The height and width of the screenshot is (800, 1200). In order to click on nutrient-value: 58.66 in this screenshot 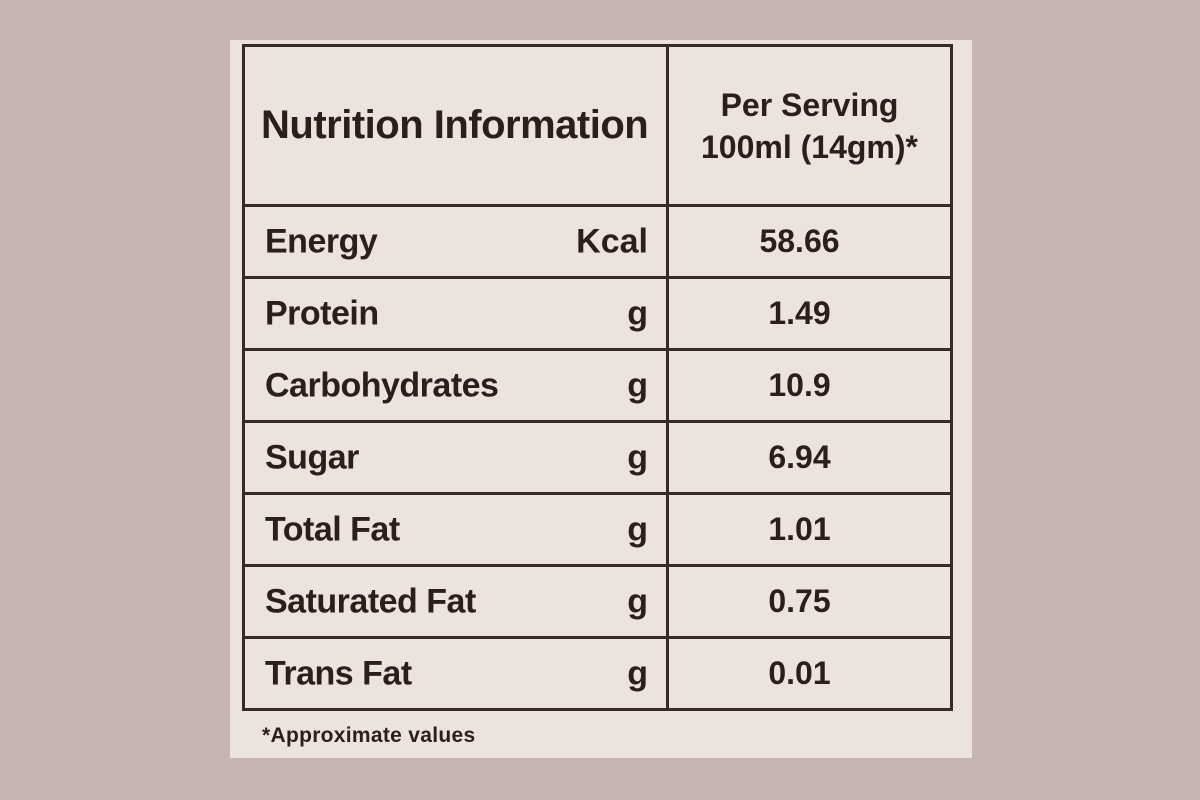, I will do `click(809, 241)`.